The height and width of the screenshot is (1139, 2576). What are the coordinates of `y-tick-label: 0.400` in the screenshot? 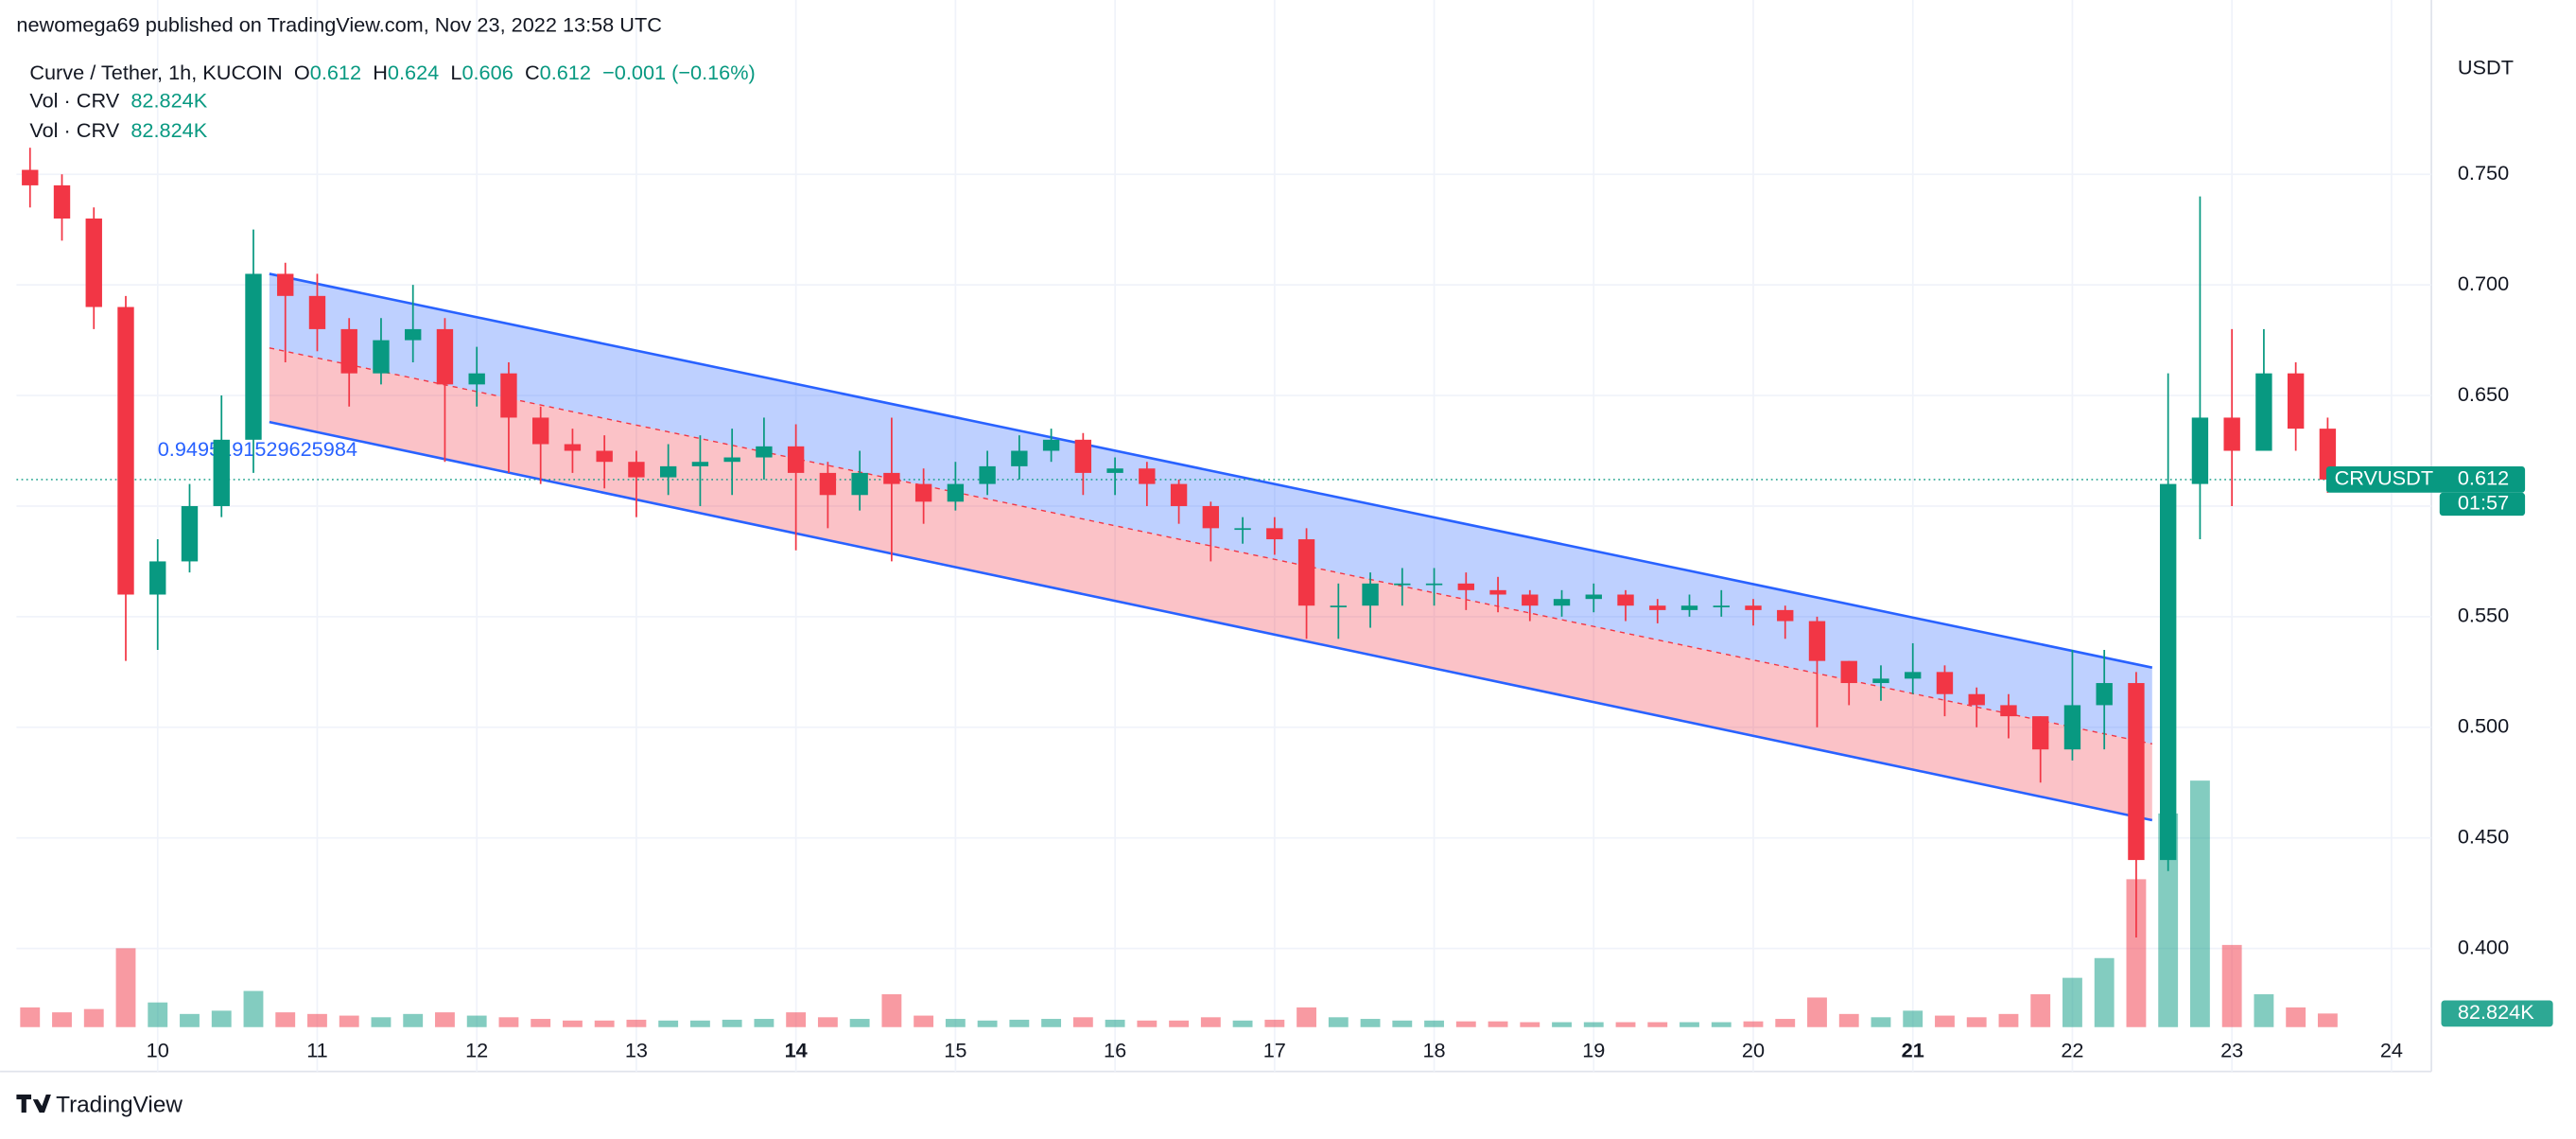 It's located at (2483, 946).